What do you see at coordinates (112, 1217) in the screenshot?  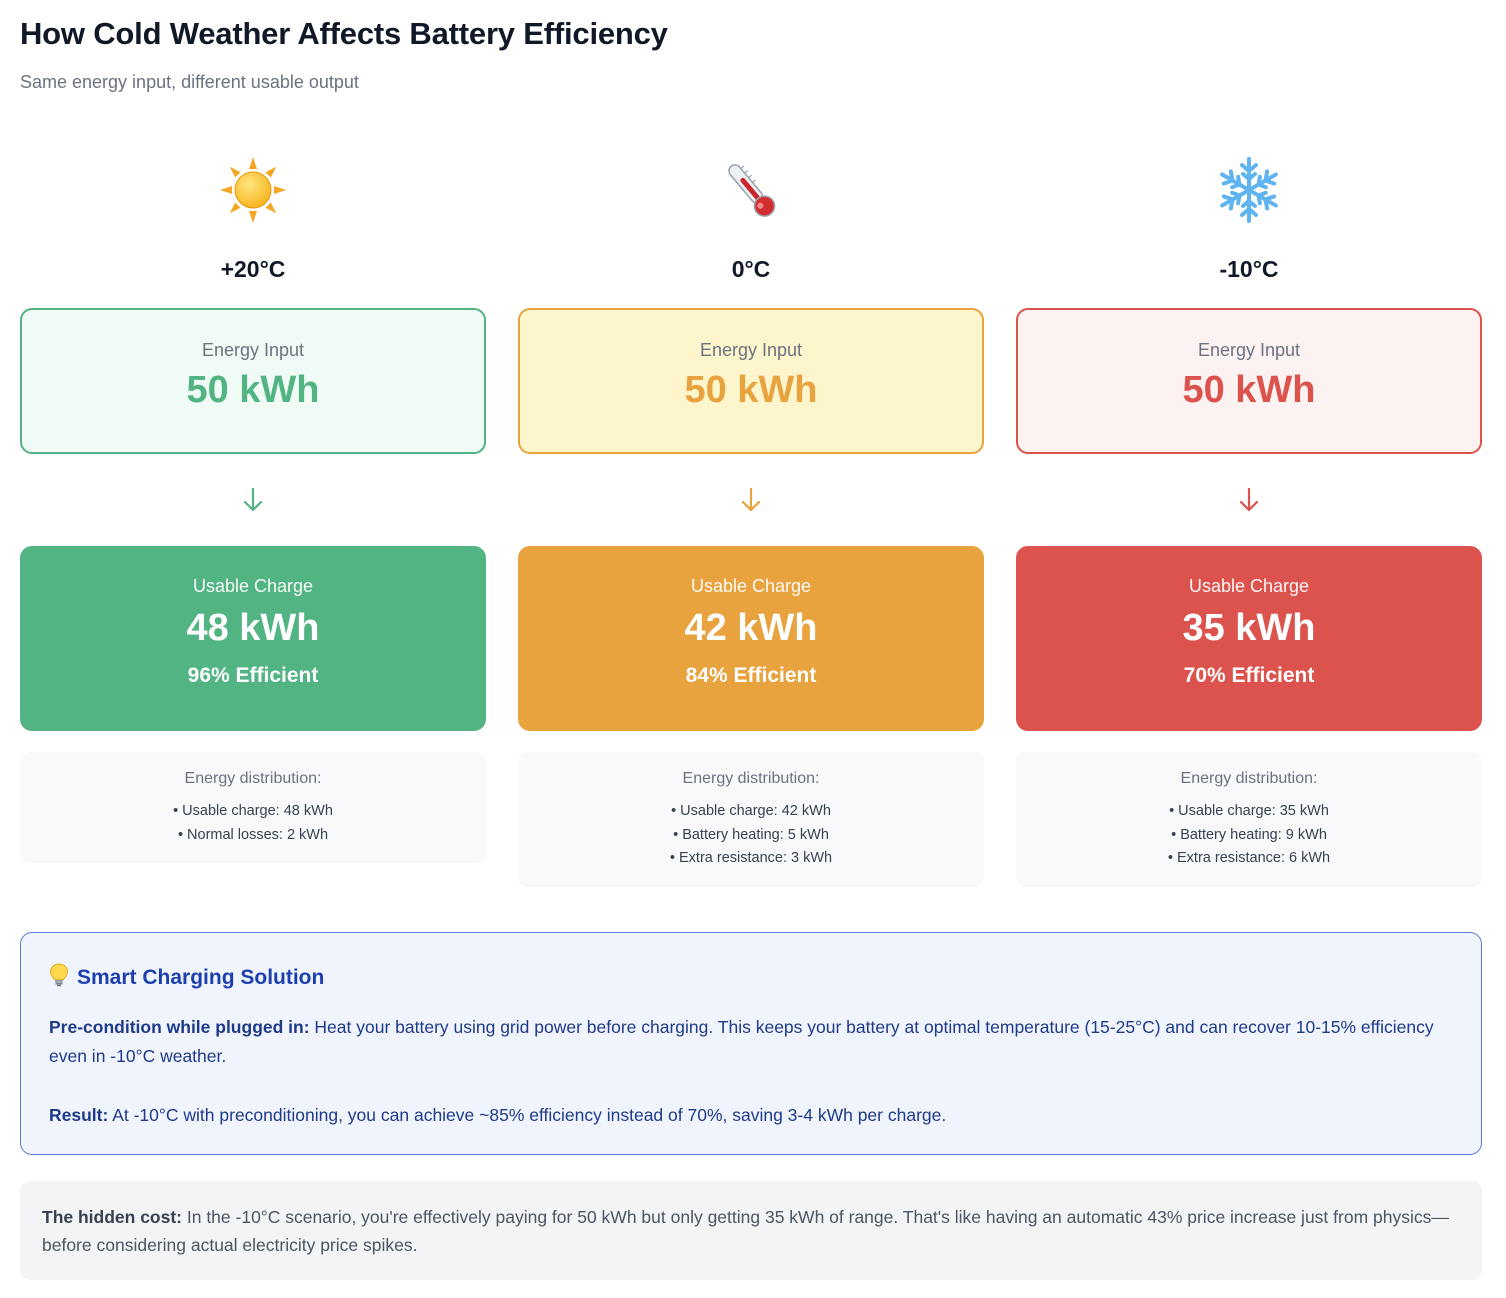 I see `hidden-cost-label: The hidden cost:` at bounding box center [112, 1217].